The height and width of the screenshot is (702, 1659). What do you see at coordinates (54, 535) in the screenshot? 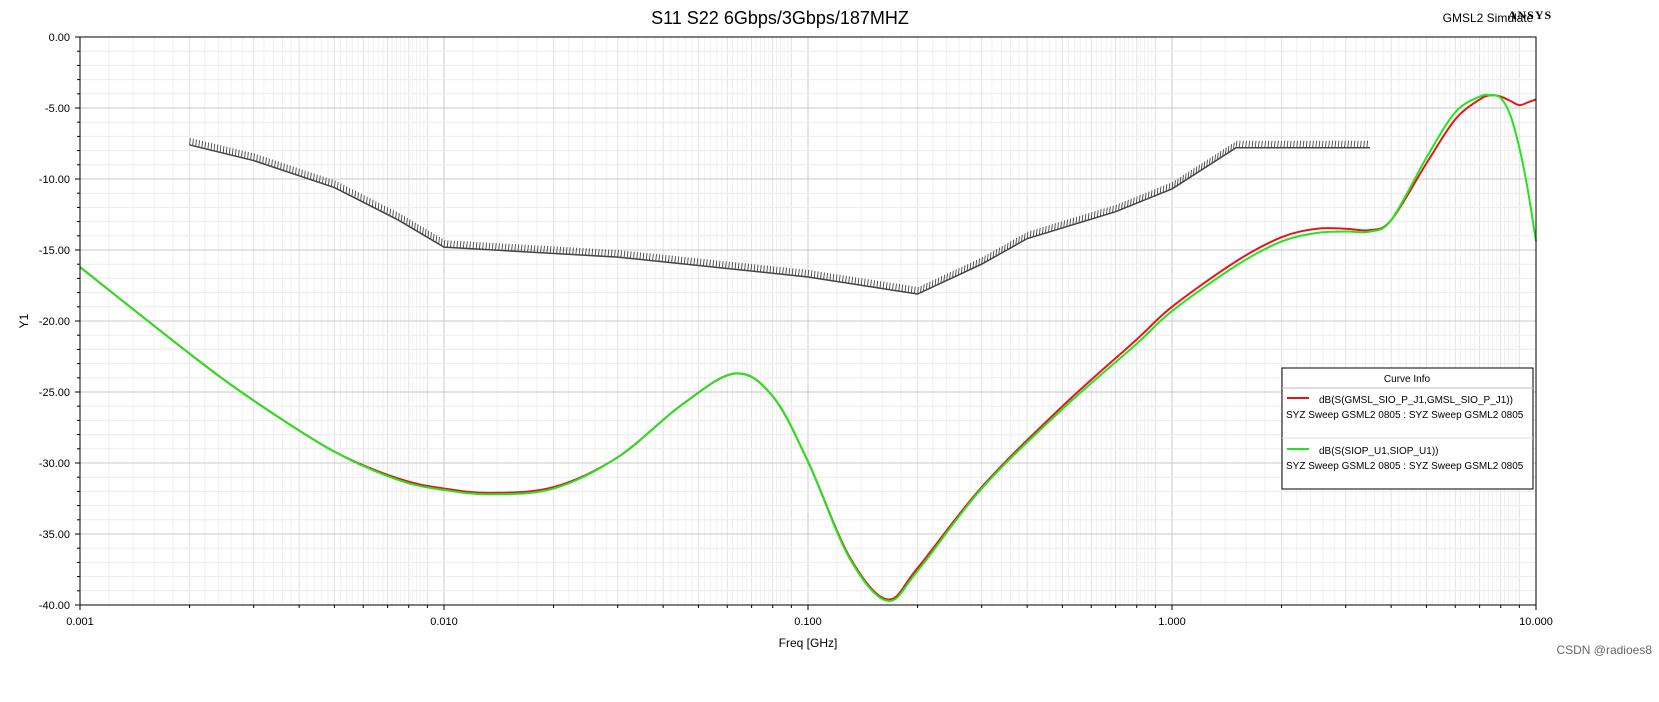
I see `y-tick-label: -35.00` at bounding box center [54, 535].